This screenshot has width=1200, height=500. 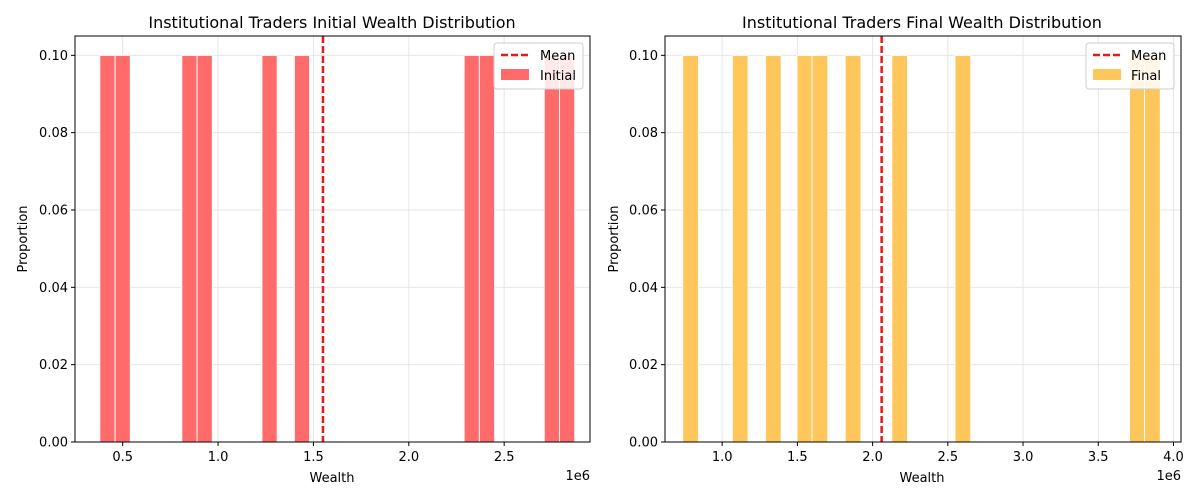 I want to click on legend-series-label: Final, so click(x=1146, y=76).